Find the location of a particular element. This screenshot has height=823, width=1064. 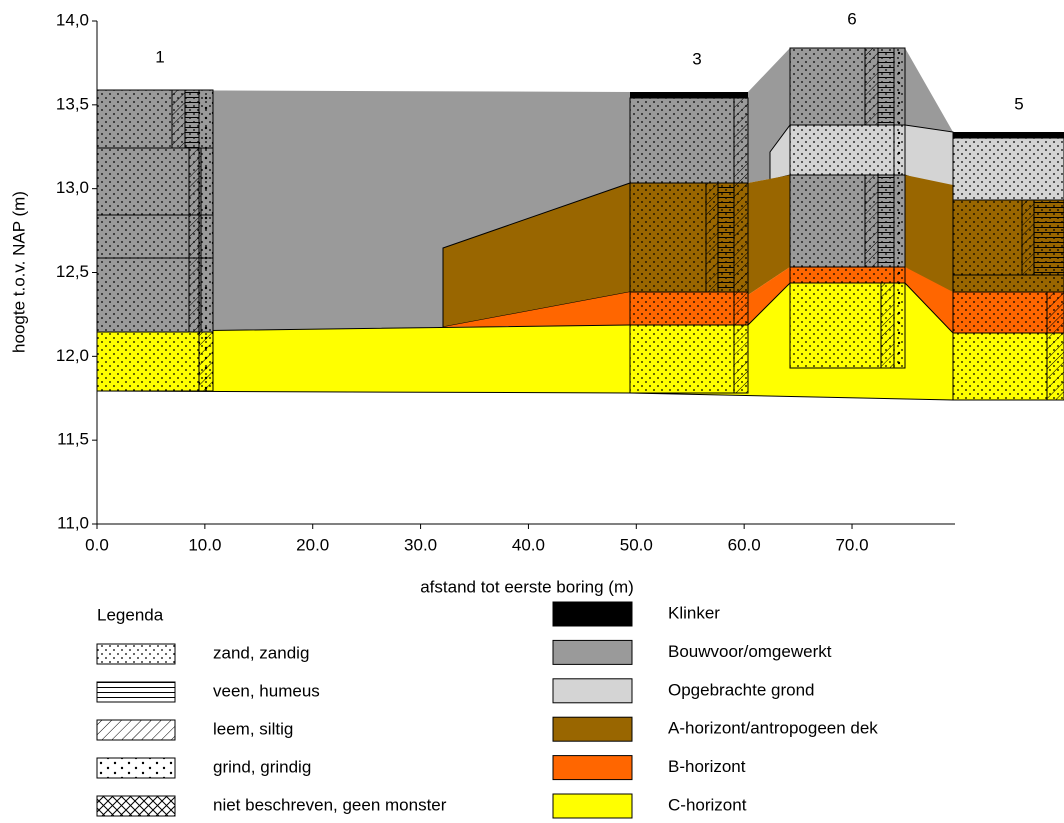

x-tick-label: 0.0 is located at coordinates (97, 544).